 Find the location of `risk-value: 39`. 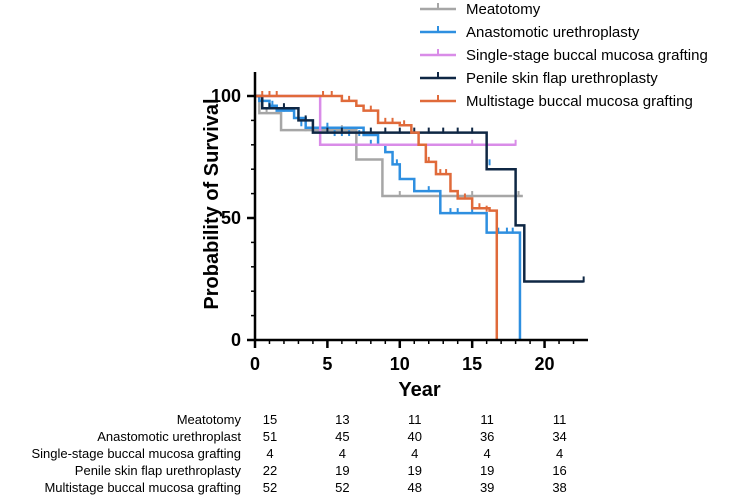

risk-value: 39 is located at coordinates (487, 487).